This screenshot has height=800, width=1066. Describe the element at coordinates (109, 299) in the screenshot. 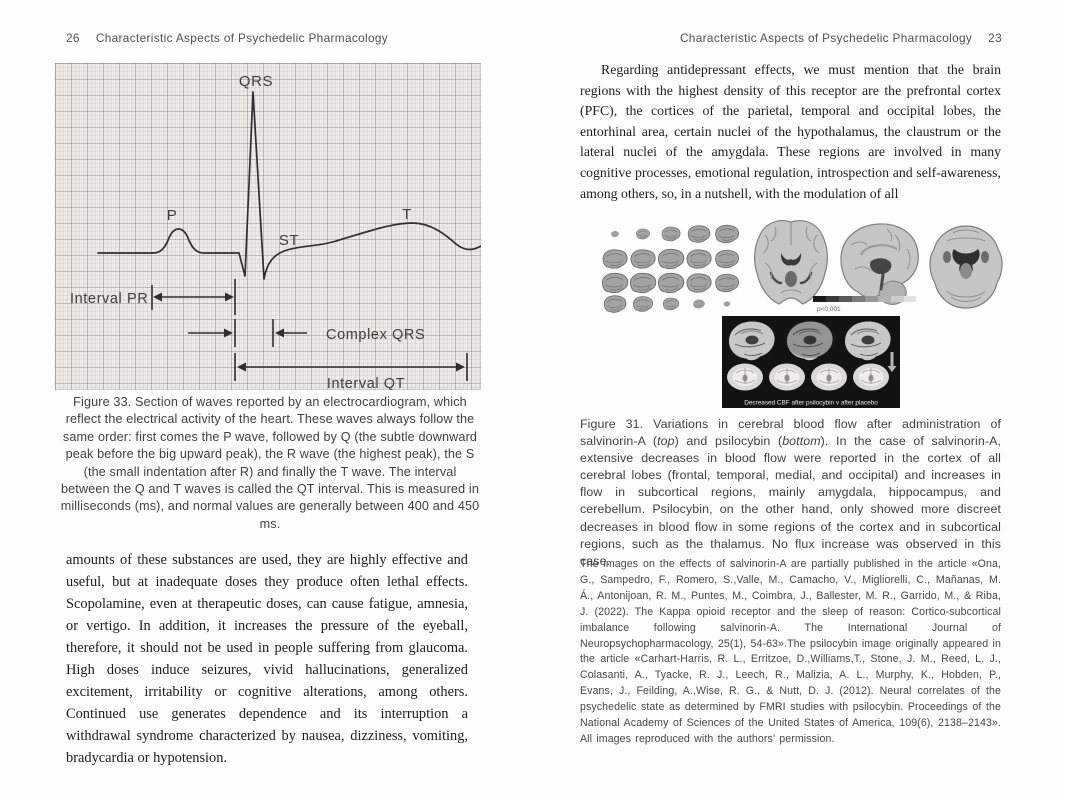

I see `interval-pr-label: Interval PR` at that location.